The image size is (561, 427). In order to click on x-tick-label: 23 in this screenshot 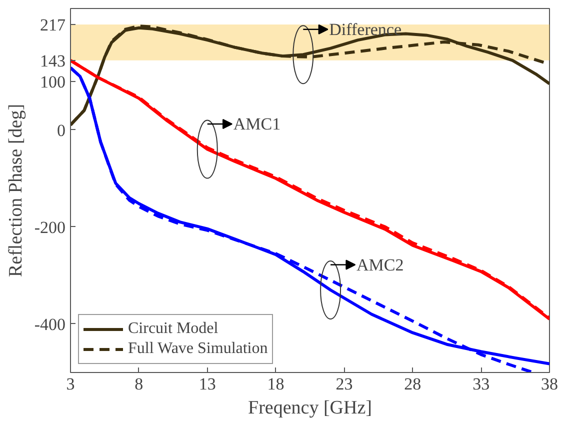, I will do `click(344, 384)`.